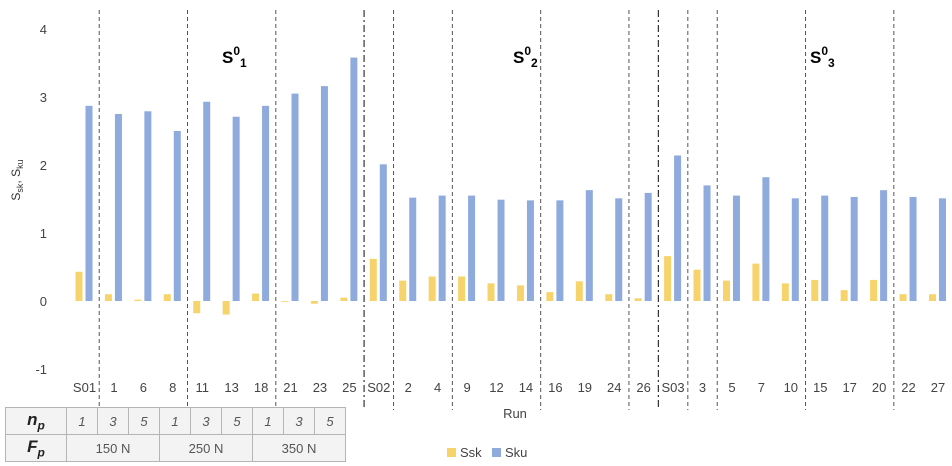 The height and width of the screenshot is (466, 952). What do you see at coordinates (731, 387) in the screenshot?
I see `x-tick-label: 5` at bounding box center [731, 387].